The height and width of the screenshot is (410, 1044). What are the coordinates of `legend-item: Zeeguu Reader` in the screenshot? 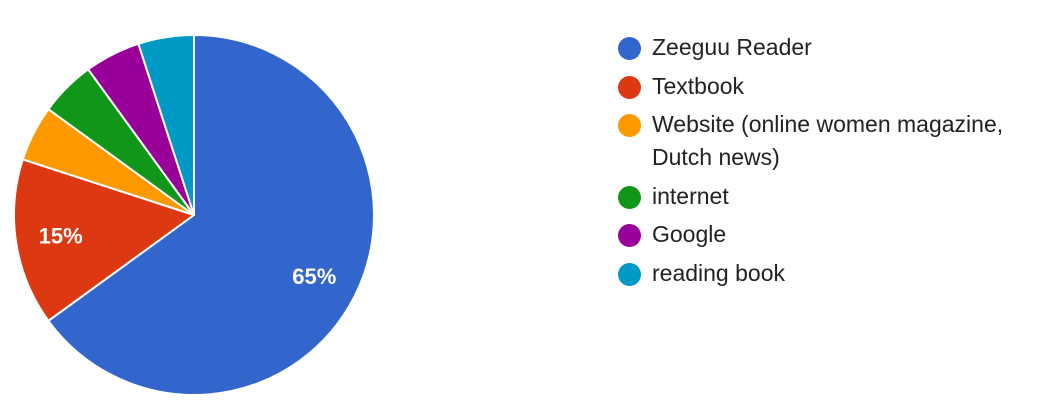 It's located at (828, 47).